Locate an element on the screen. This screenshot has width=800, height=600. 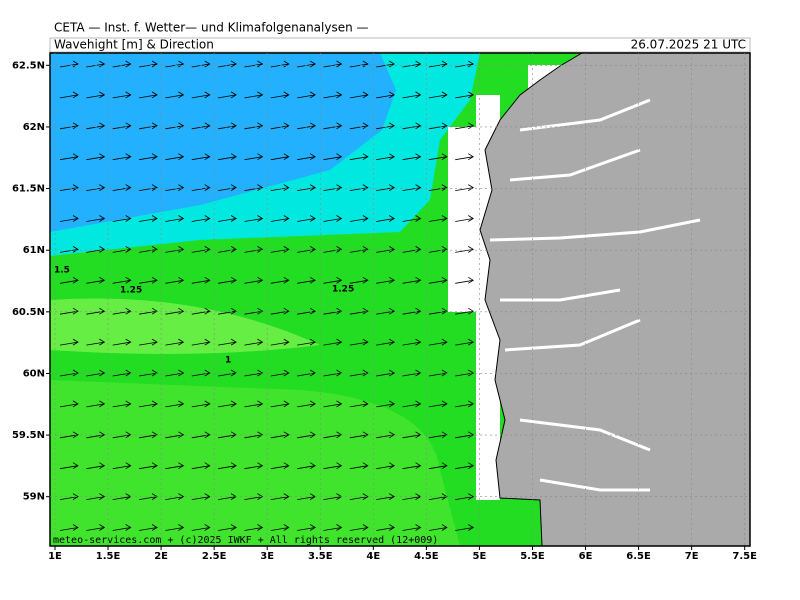
subtitle-box is located at coordinates (400, 45).